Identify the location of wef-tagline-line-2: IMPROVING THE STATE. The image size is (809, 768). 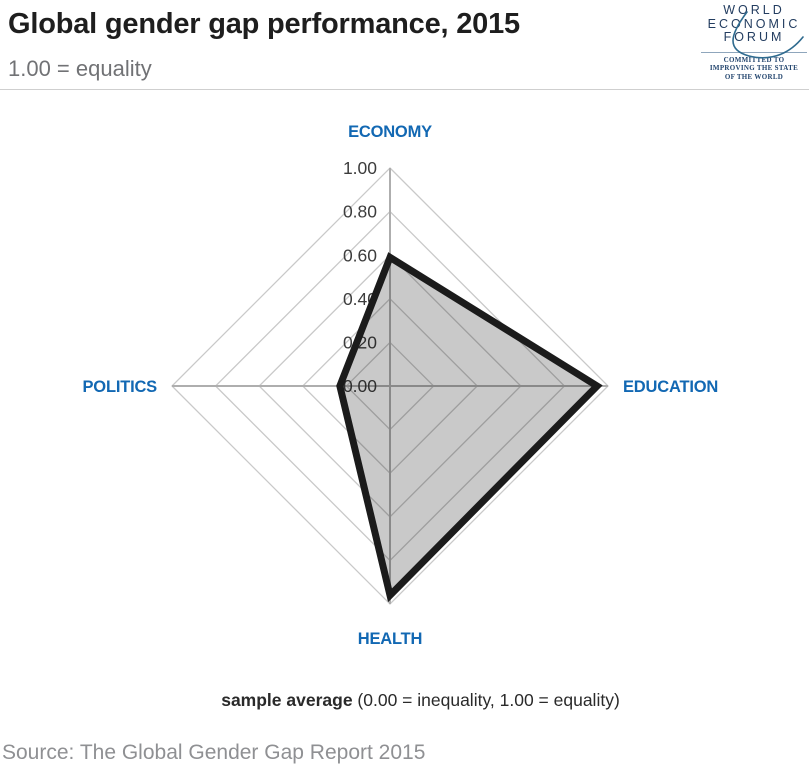
(754, 68).